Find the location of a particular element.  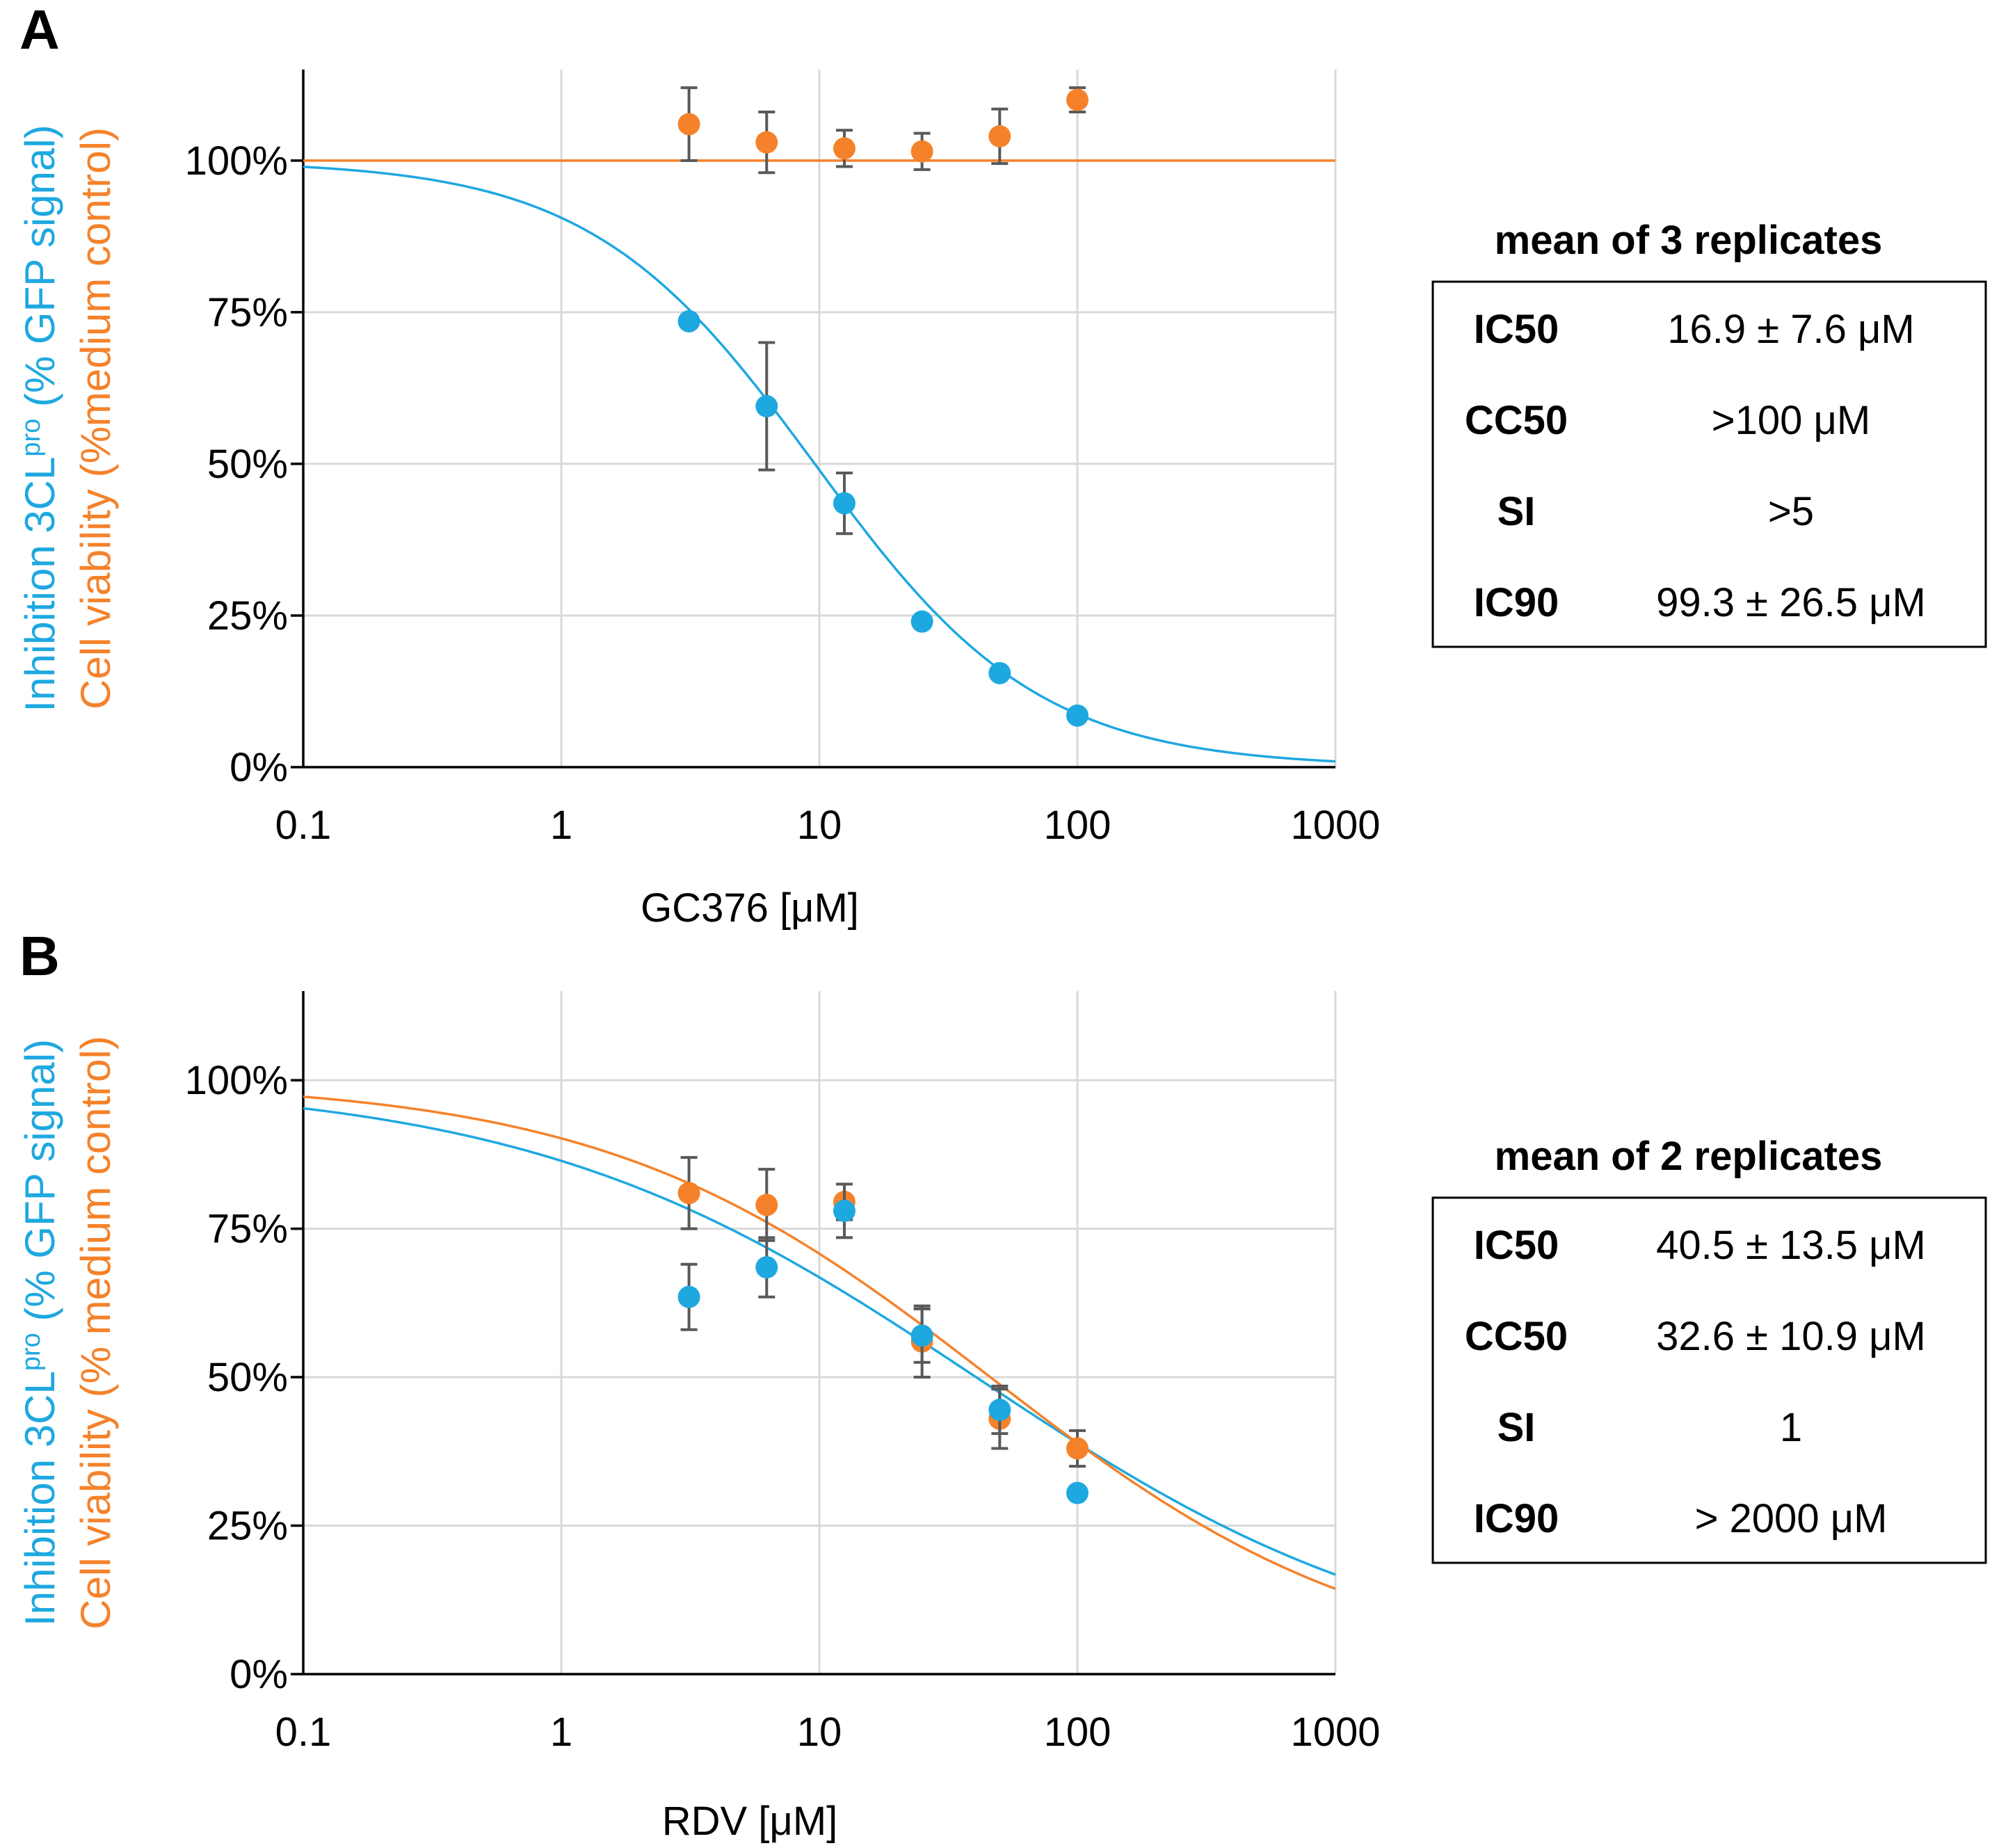

stats-value: >100 μM is located at coordinates (1791, 420).